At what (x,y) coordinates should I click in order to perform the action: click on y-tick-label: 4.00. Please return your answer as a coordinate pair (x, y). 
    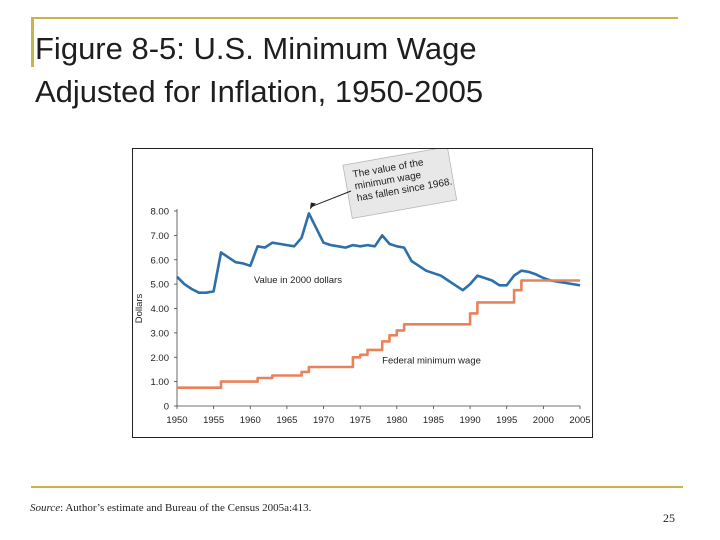
    Looking at the image, I should click on (160, 309).